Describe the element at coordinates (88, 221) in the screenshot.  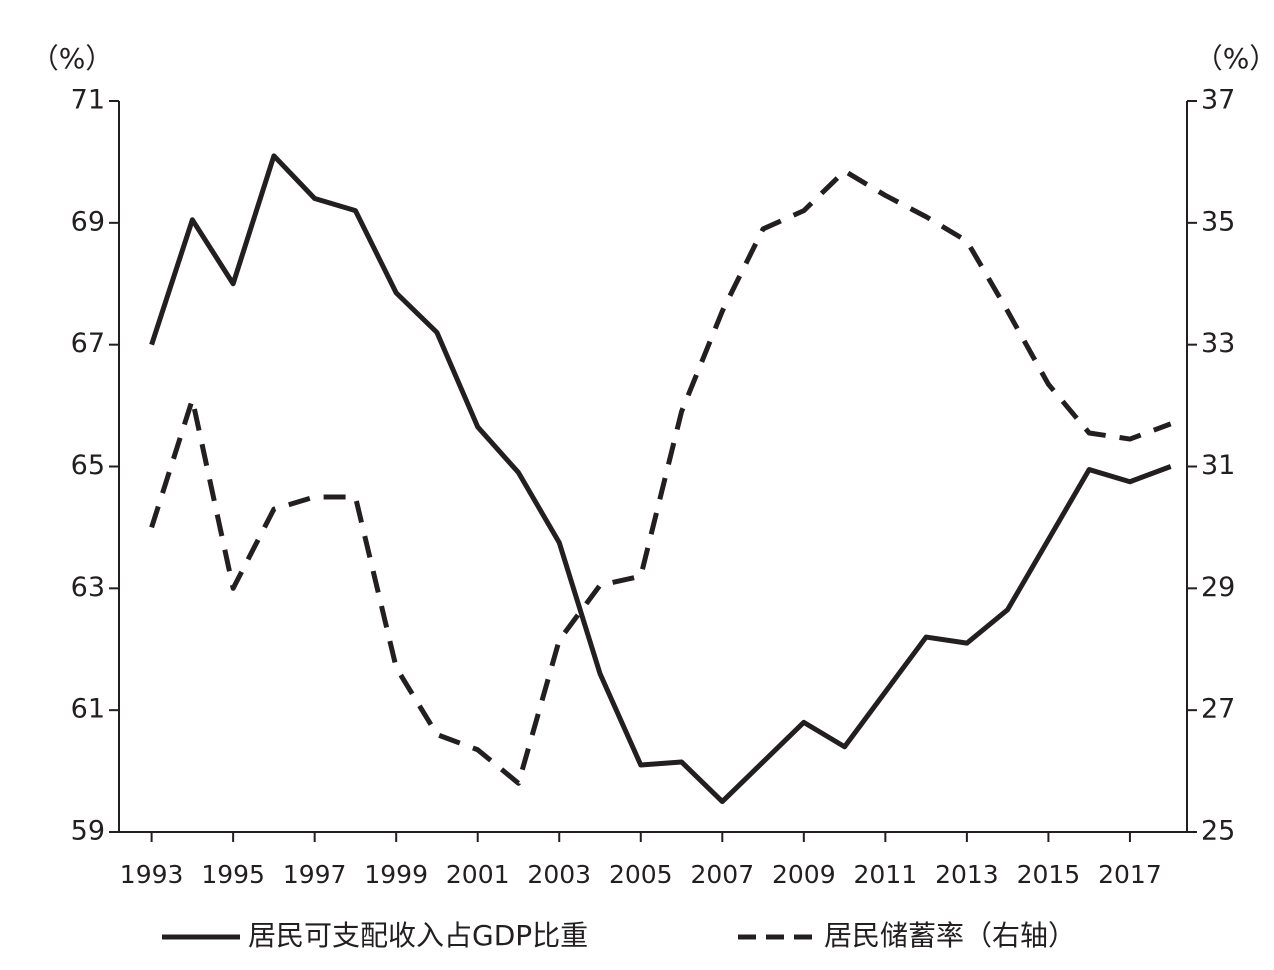
I see `y-tick-label: 69` at that location.